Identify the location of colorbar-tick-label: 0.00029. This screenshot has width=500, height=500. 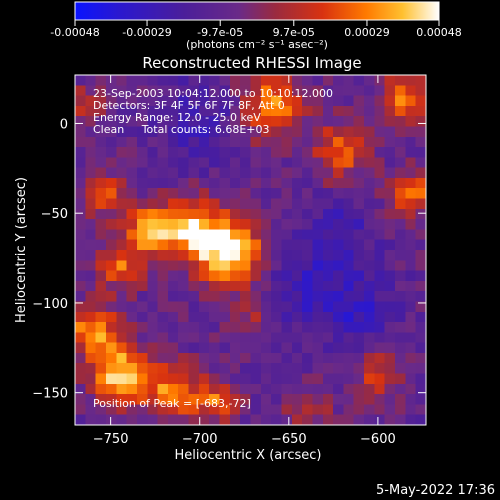
(367, 32).